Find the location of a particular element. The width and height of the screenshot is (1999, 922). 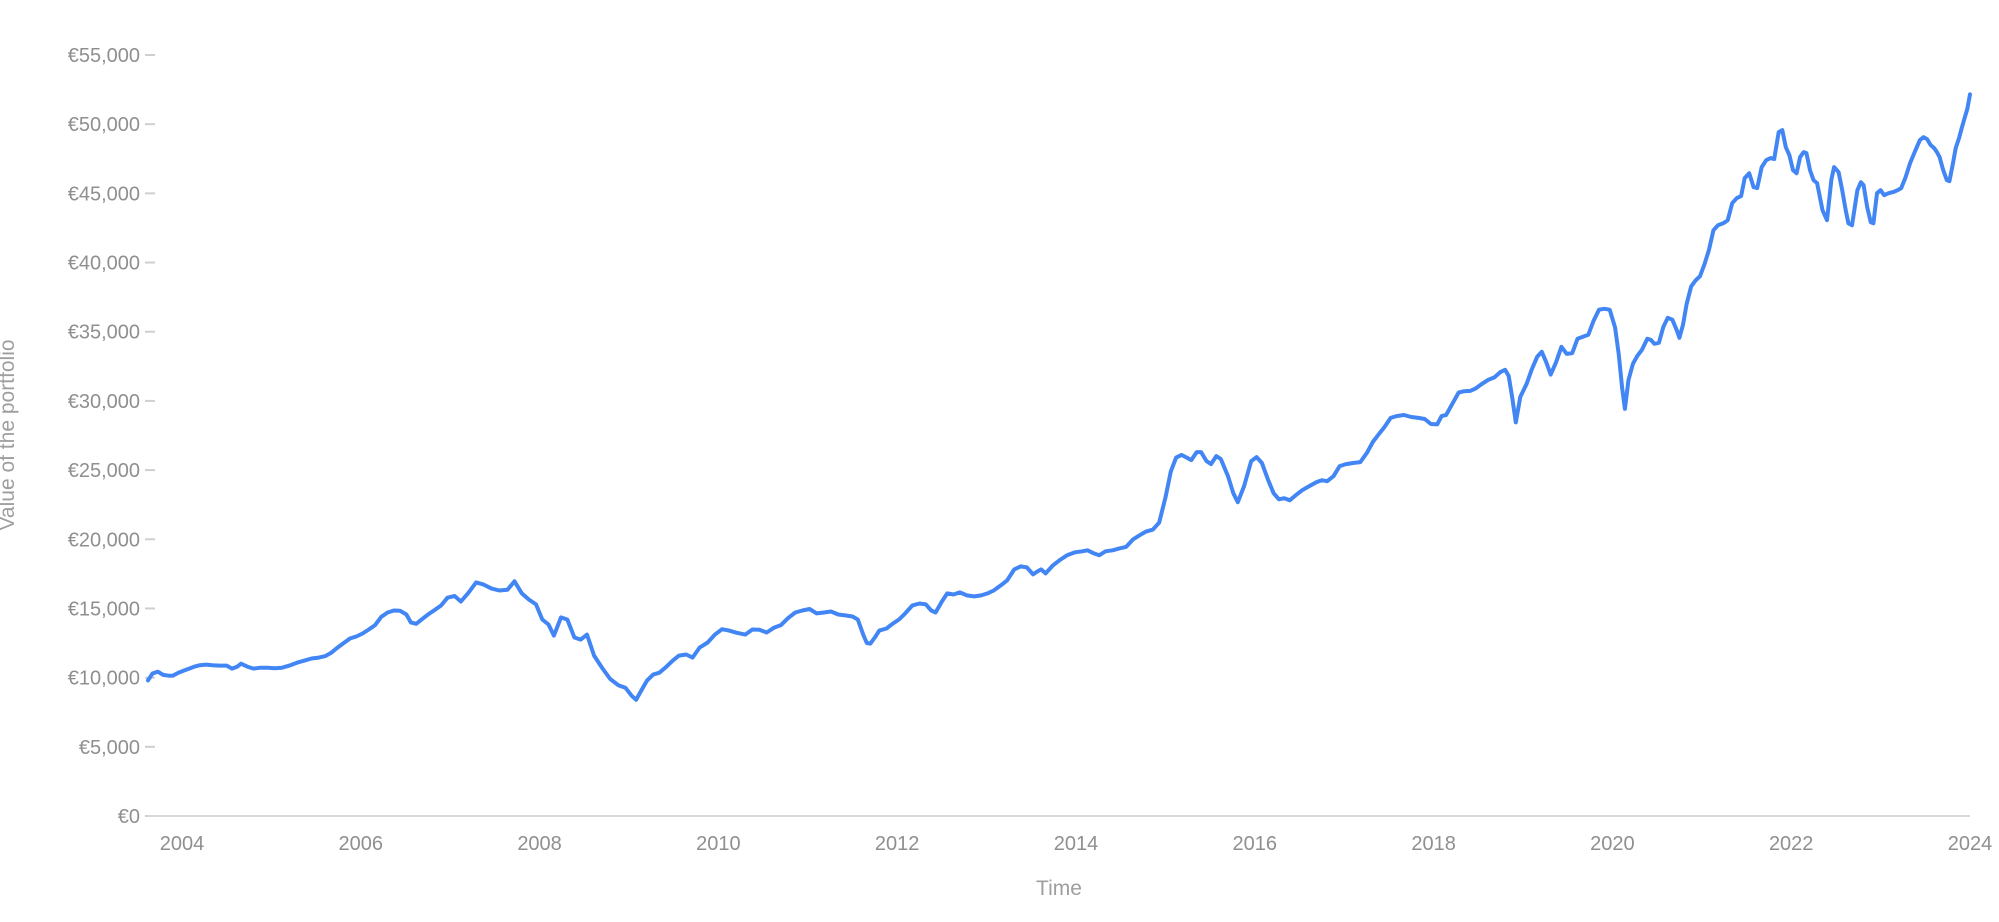

x-axis-tick-label: 2004 is located at coordinates (182, 844).